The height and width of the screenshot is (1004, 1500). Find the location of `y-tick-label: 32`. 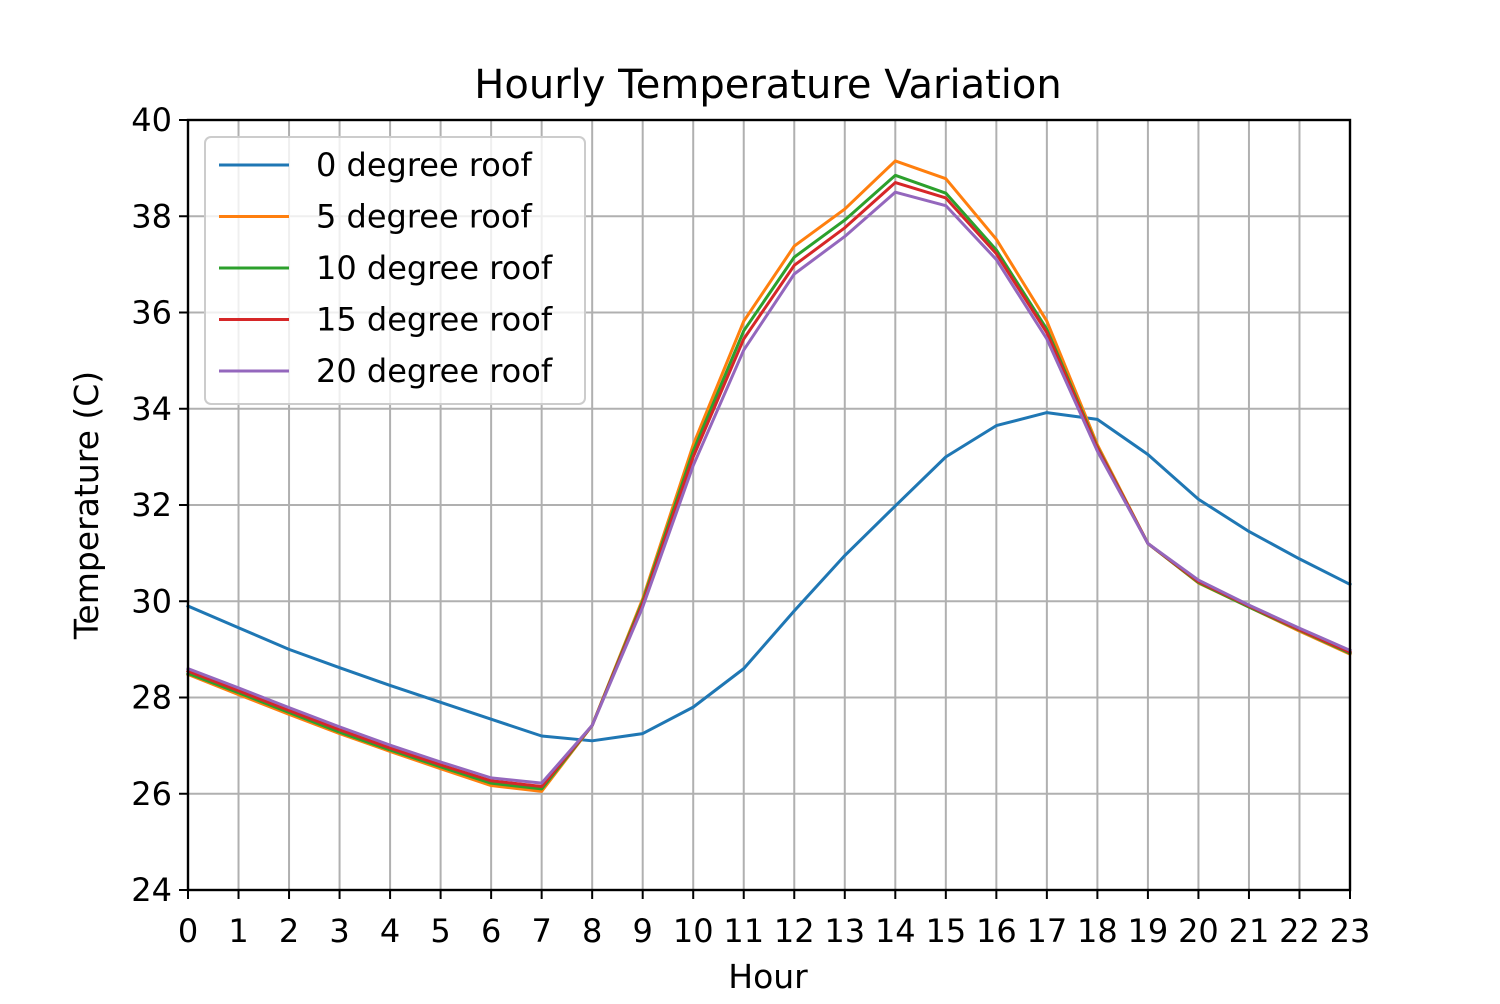

y-tick-label: 32 is located at coordinates (151, 505).